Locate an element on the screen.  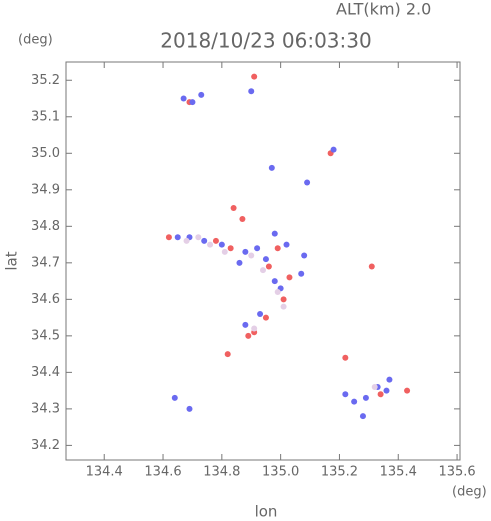
y-axis-label: lat is located at coordinates (12, 260).